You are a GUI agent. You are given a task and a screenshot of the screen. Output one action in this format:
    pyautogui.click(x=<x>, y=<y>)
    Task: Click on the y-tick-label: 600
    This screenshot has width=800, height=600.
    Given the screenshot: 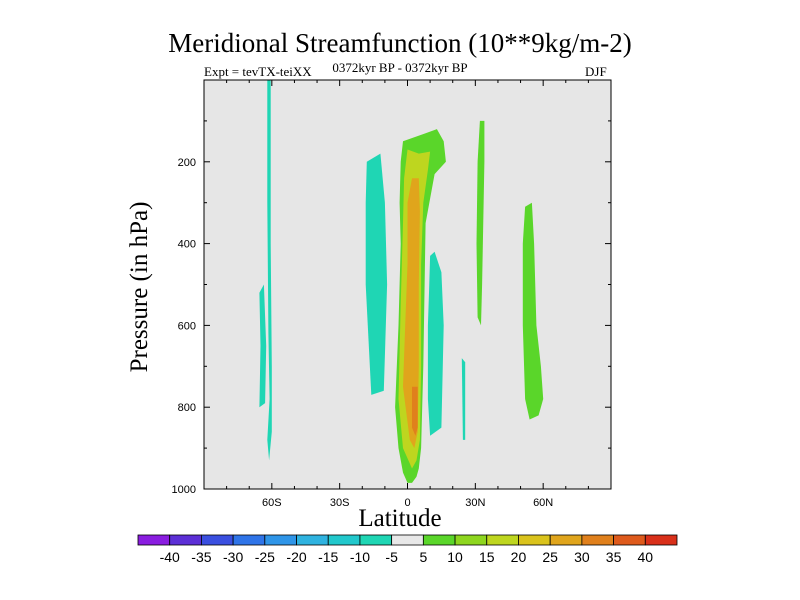 What is the action you would take?
    pyautogui.click(x=187, y=326)
    